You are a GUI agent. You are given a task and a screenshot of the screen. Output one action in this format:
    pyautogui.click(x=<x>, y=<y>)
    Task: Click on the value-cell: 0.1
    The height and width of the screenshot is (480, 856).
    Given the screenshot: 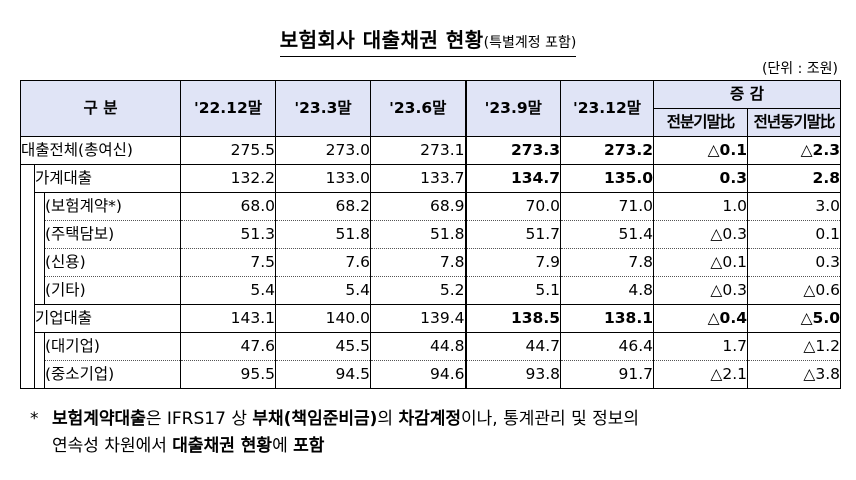 What is the action you would take?
    pyautogui.click(x=794, y=234)
    